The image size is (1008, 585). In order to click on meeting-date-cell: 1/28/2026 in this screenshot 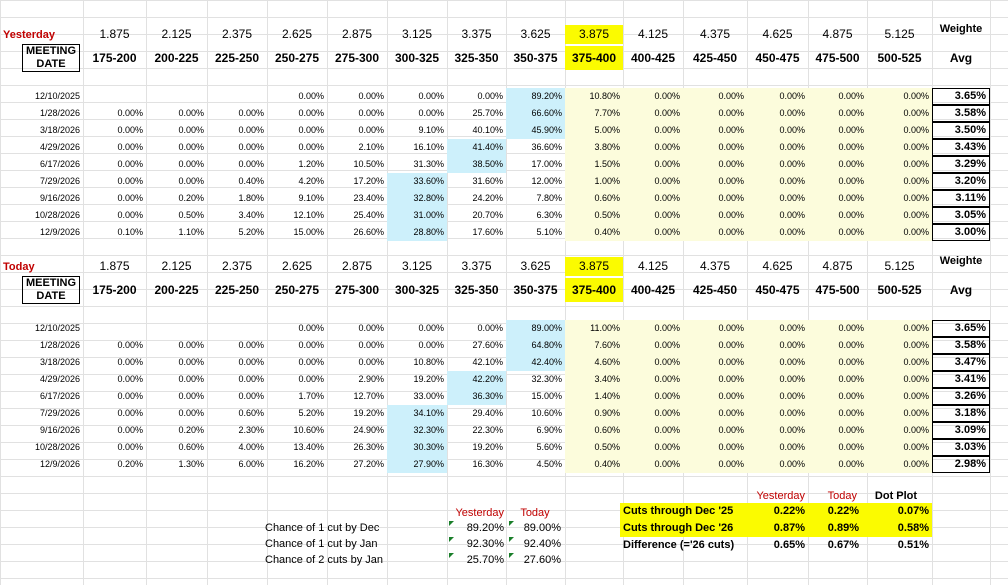, I will do `click(59, 345)`.